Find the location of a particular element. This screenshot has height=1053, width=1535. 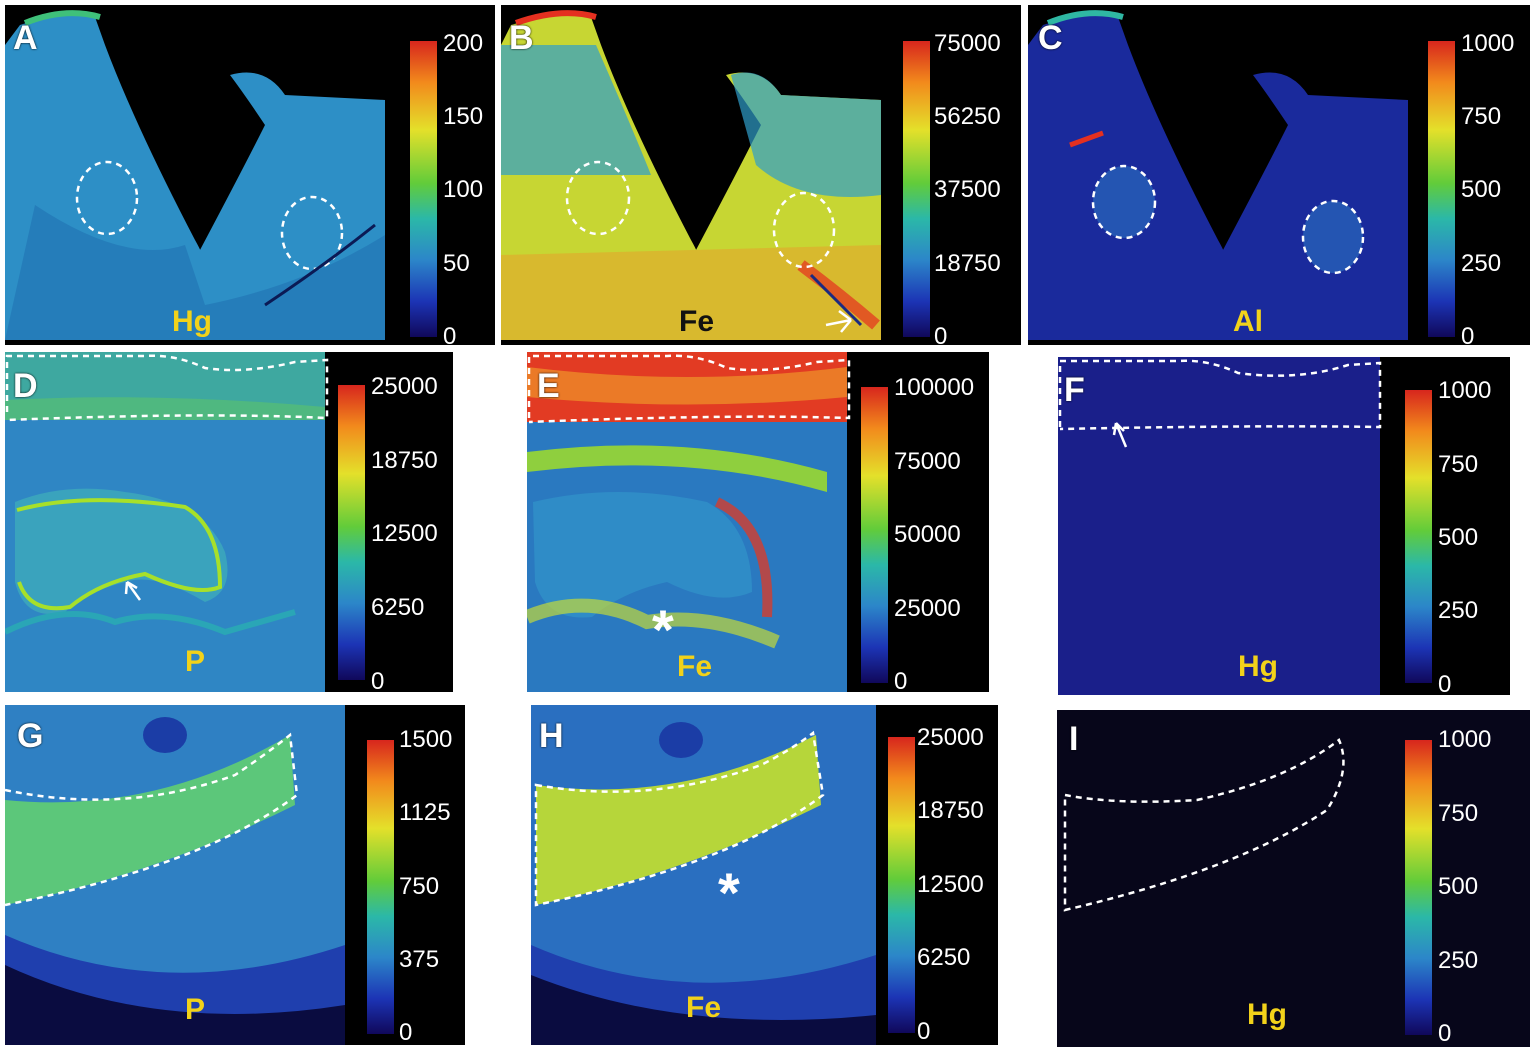

panel-h: H * Fe 25000 18750 12500 6250 0 is located at coordinates (764, 875).